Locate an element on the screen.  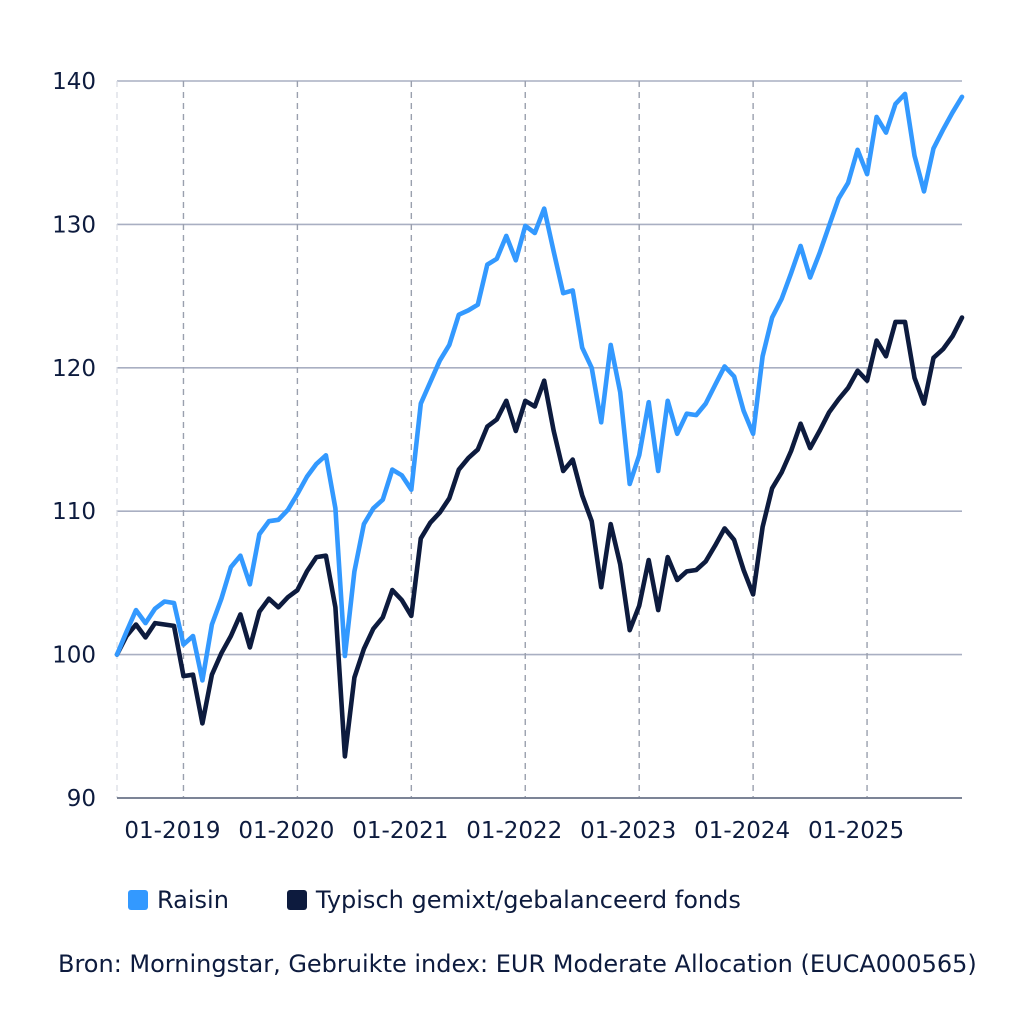
y-tick-label-100: 100 is located at coordinates (74, 656).